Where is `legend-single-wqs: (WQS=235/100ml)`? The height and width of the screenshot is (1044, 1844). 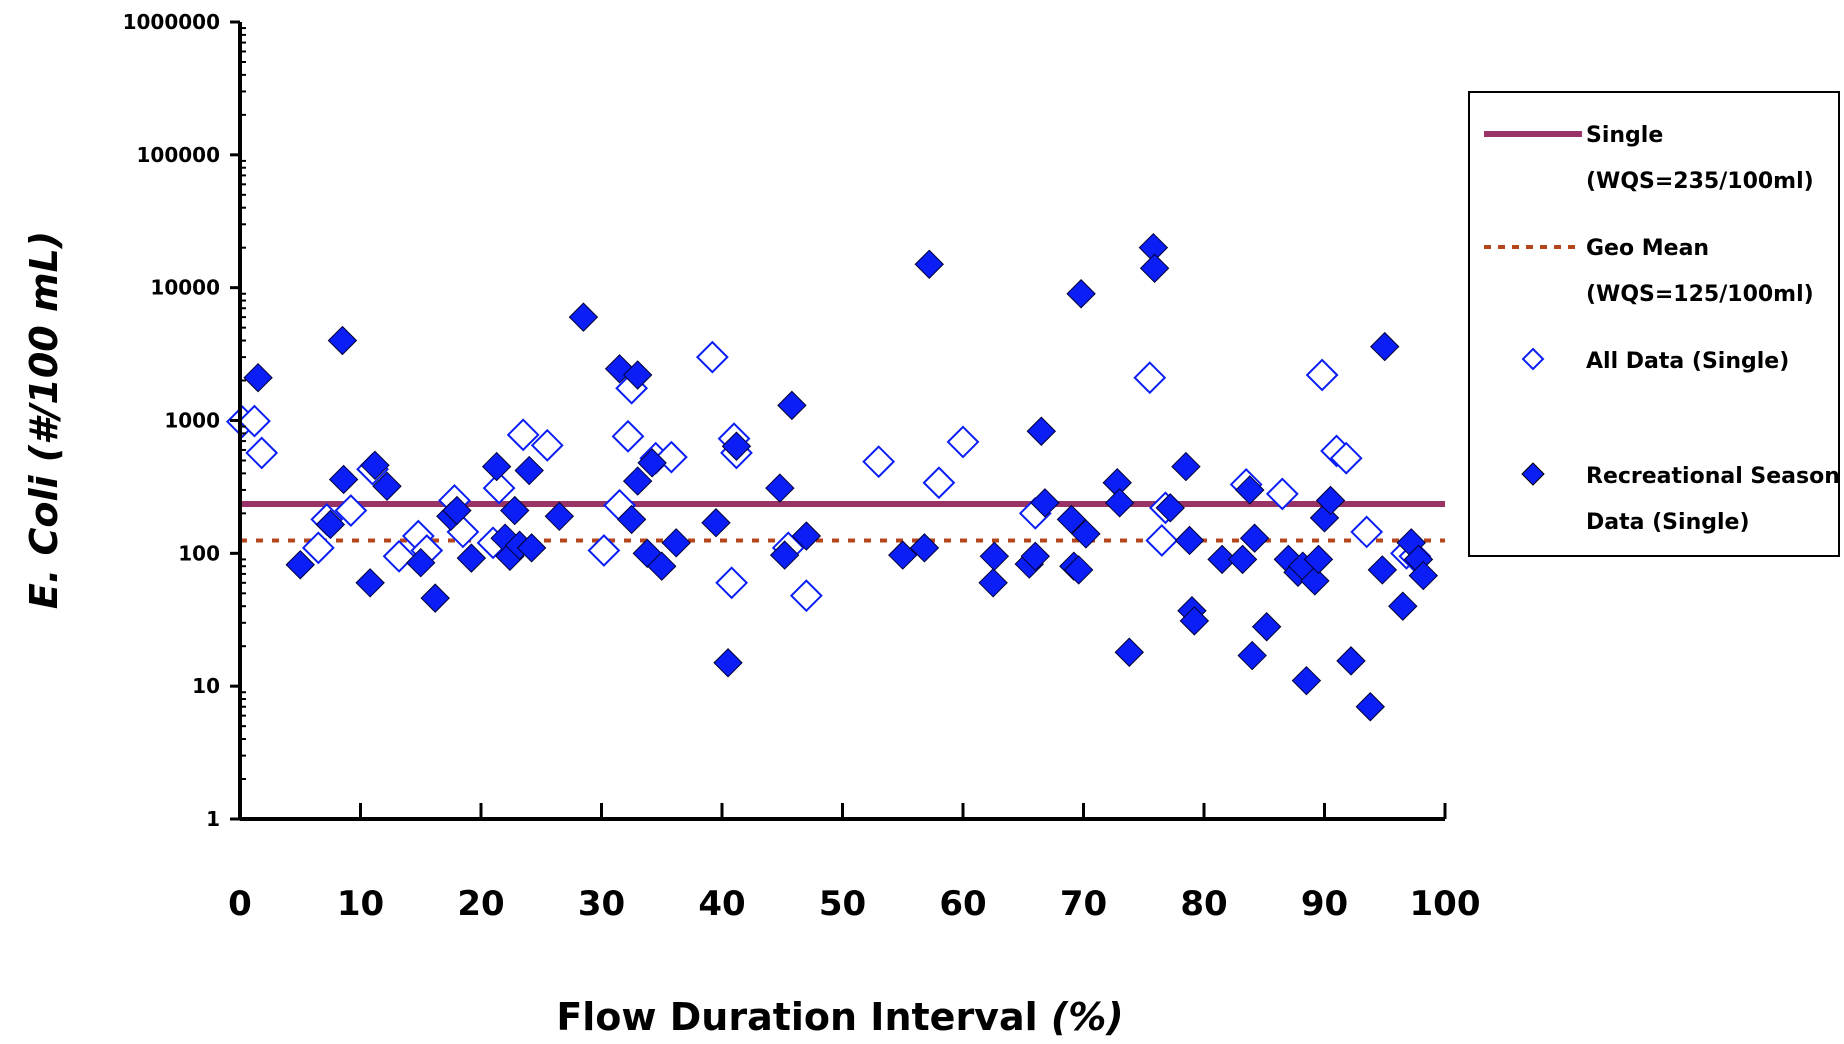 legend-single-wqs: (WQS=235/100ml) is located at coordinates (1700, 181).